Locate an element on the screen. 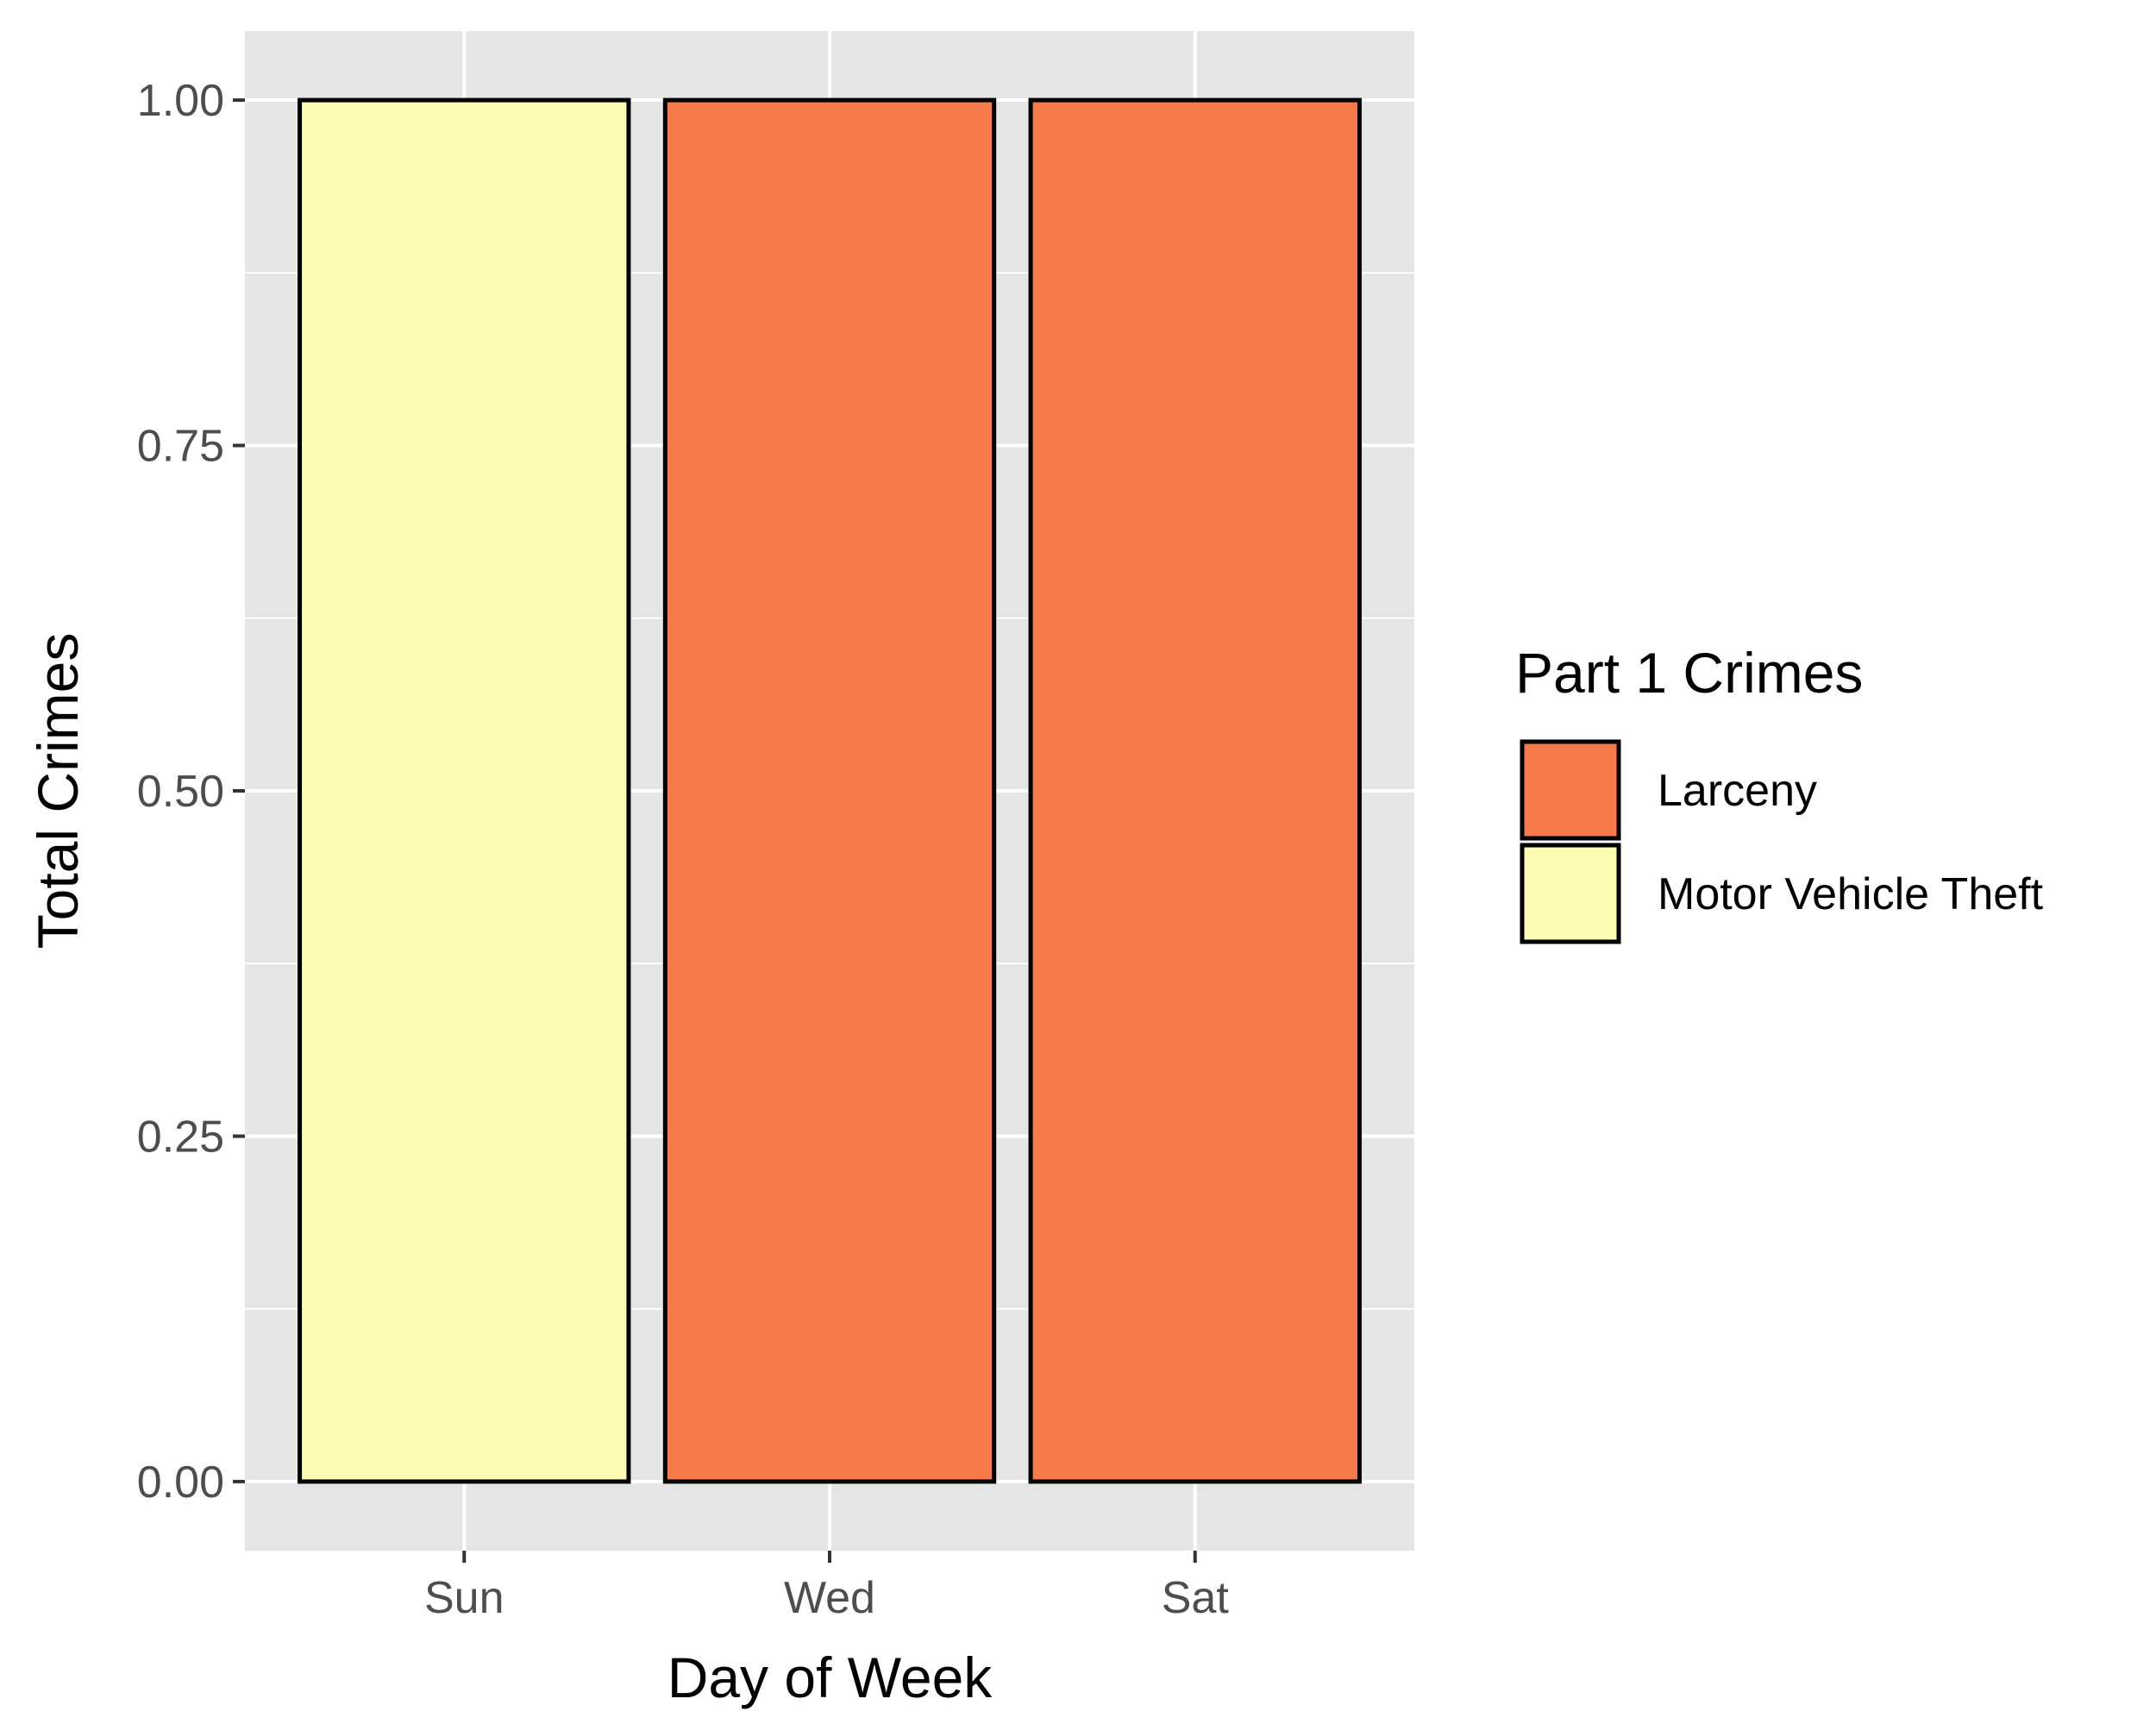  x-tick-label: Wed is located at coordinates (829, 1598).